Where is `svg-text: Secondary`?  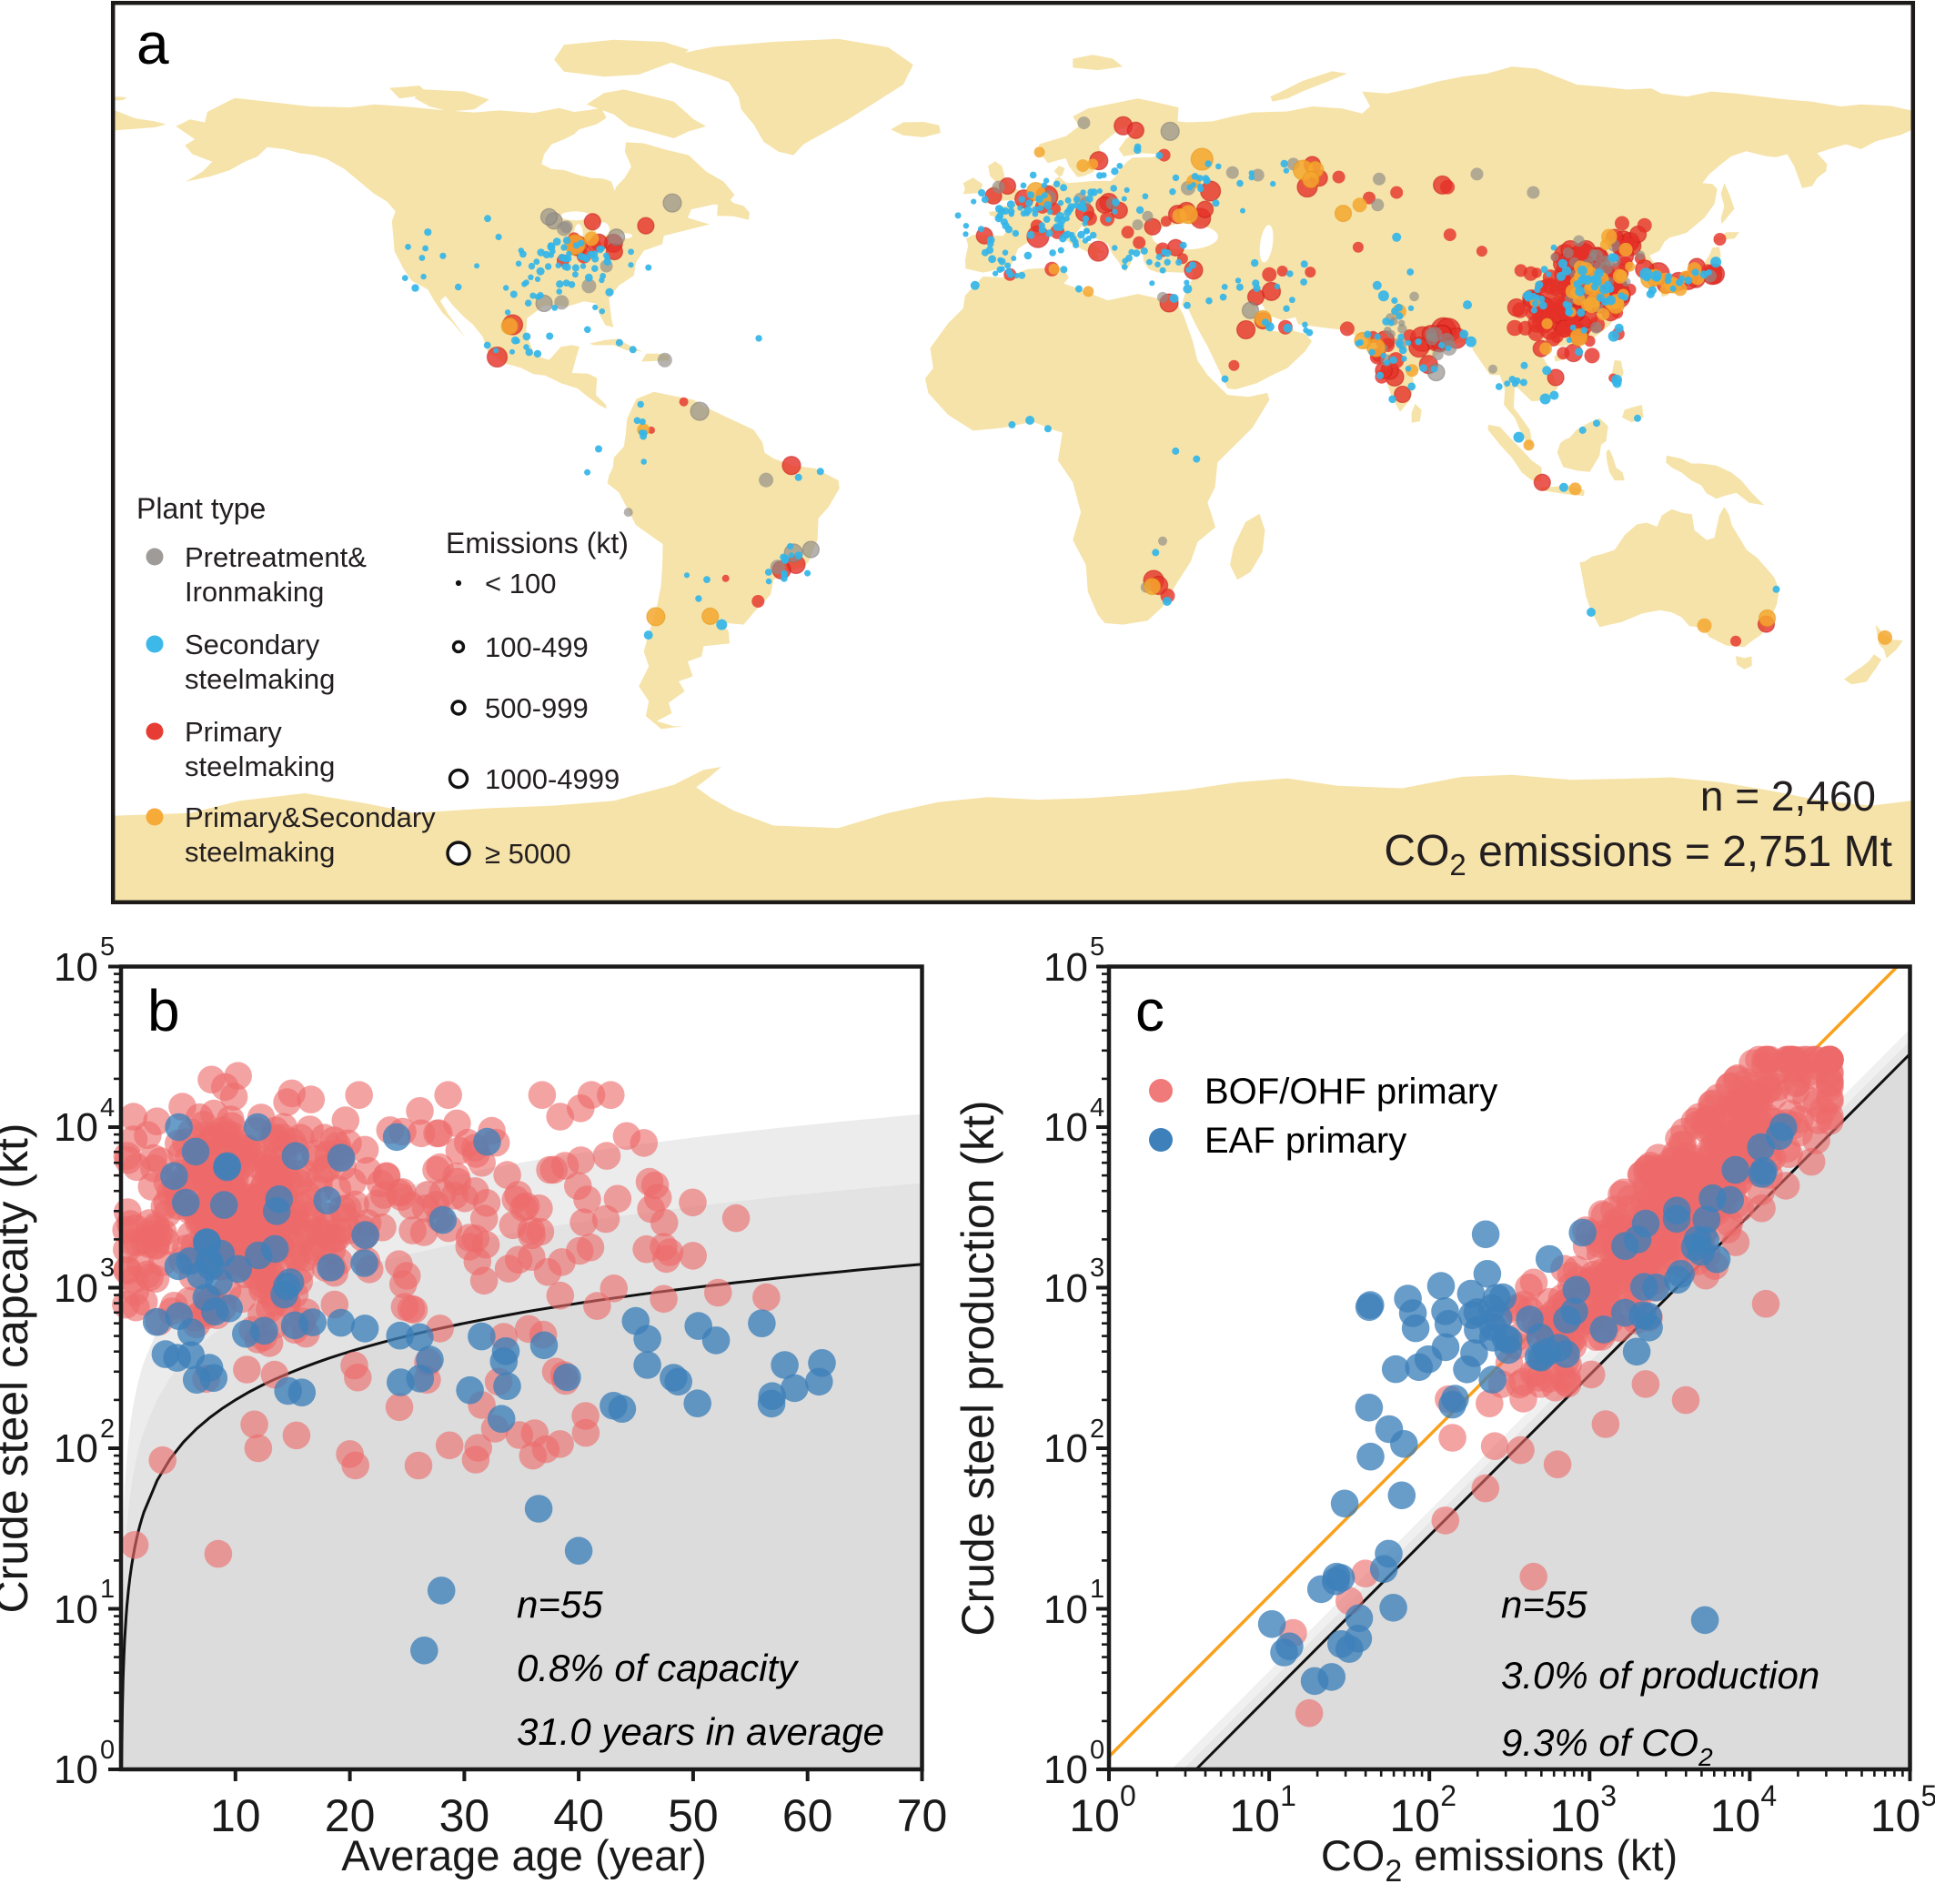
svg-text: Secondary is located at coordinates (252, 645).